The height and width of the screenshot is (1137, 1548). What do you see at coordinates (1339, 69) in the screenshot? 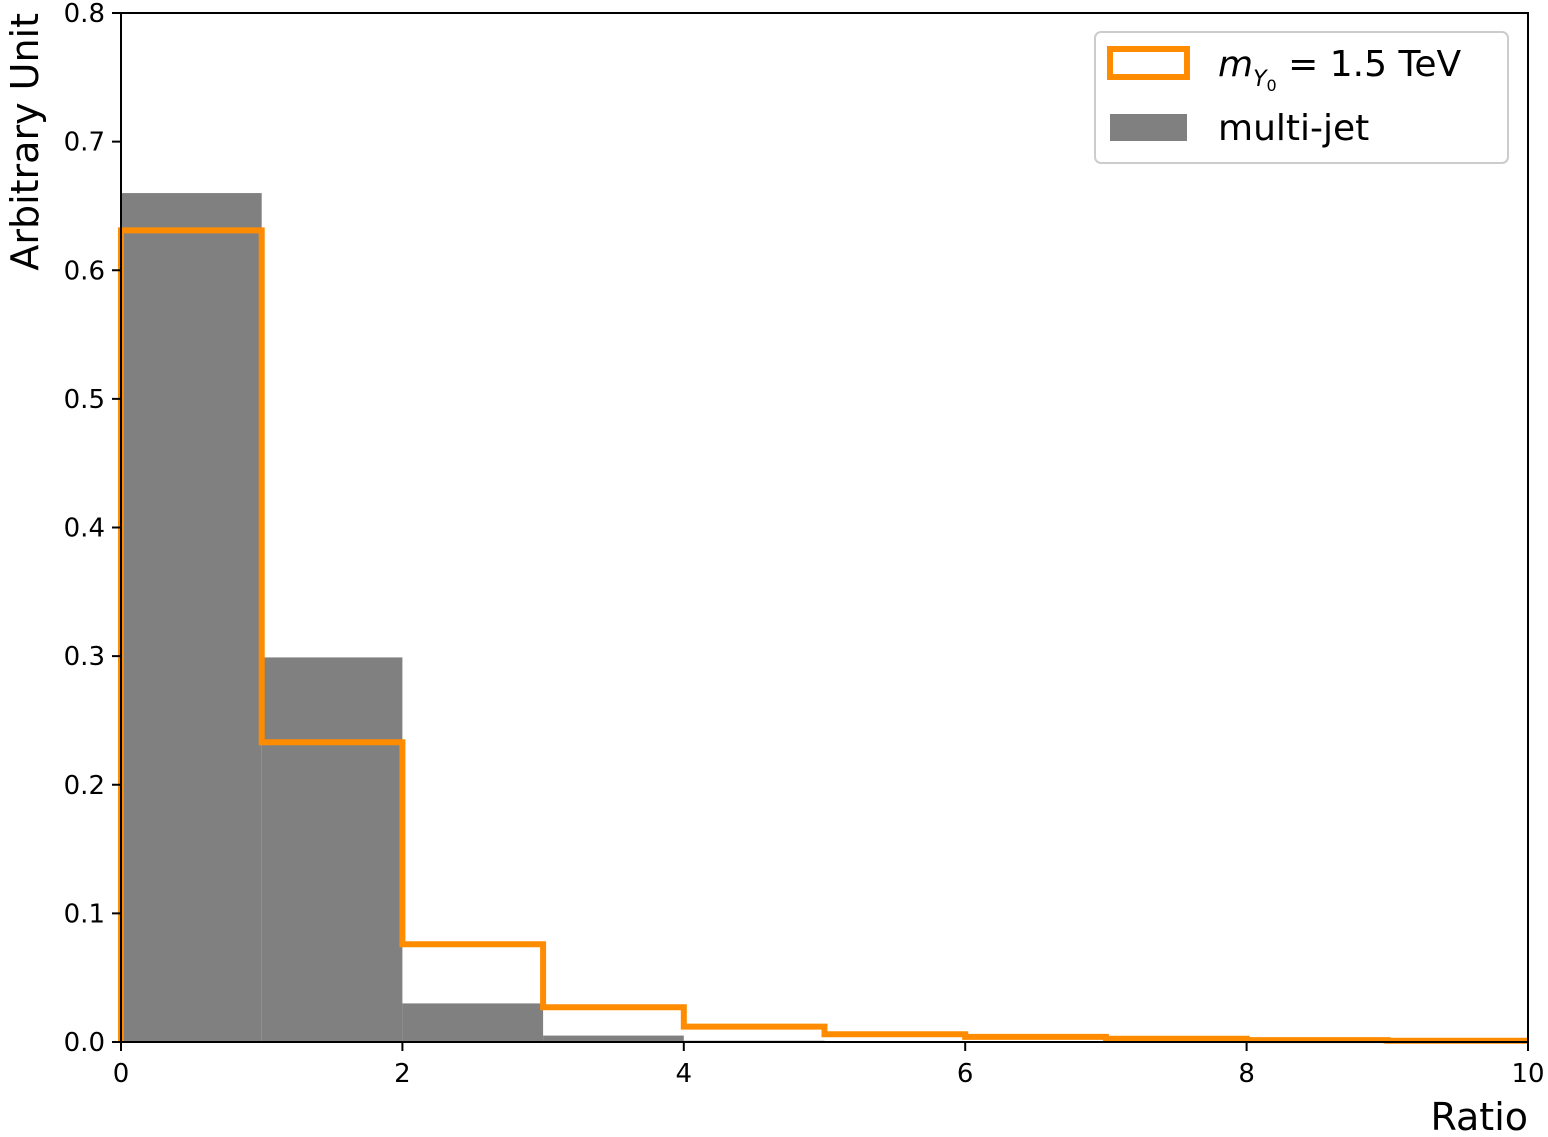
I see `legend-label-signal: mY0 = 1.5 TeV` at bounding box center [1339, 69].